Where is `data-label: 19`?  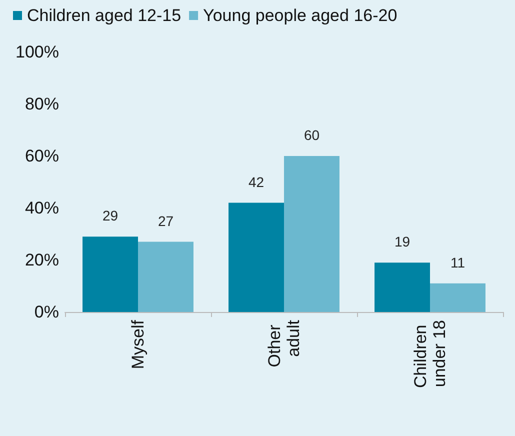 data-label: 19 is located at coordinates (402, 242).